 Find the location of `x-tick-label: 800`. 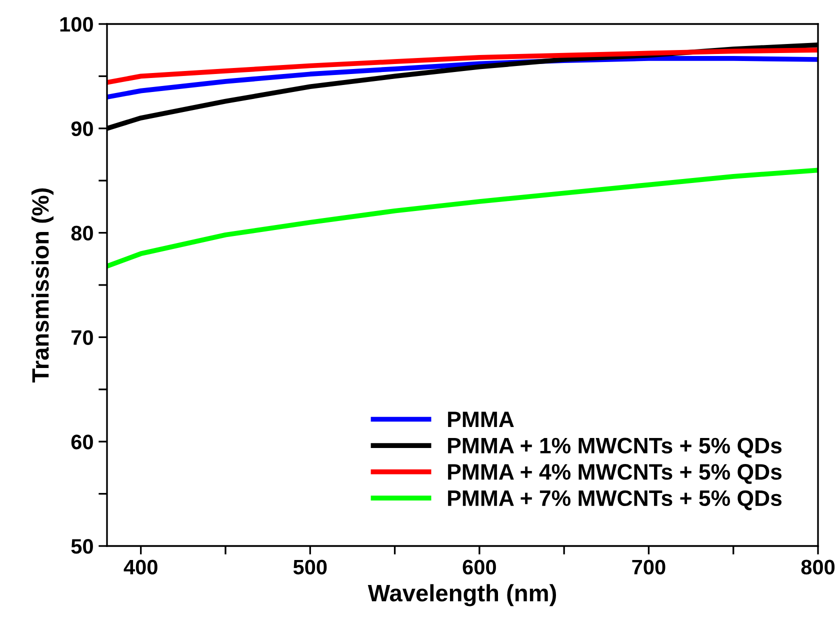

x-tick-label: 800 is located at coordinates (818, 567).